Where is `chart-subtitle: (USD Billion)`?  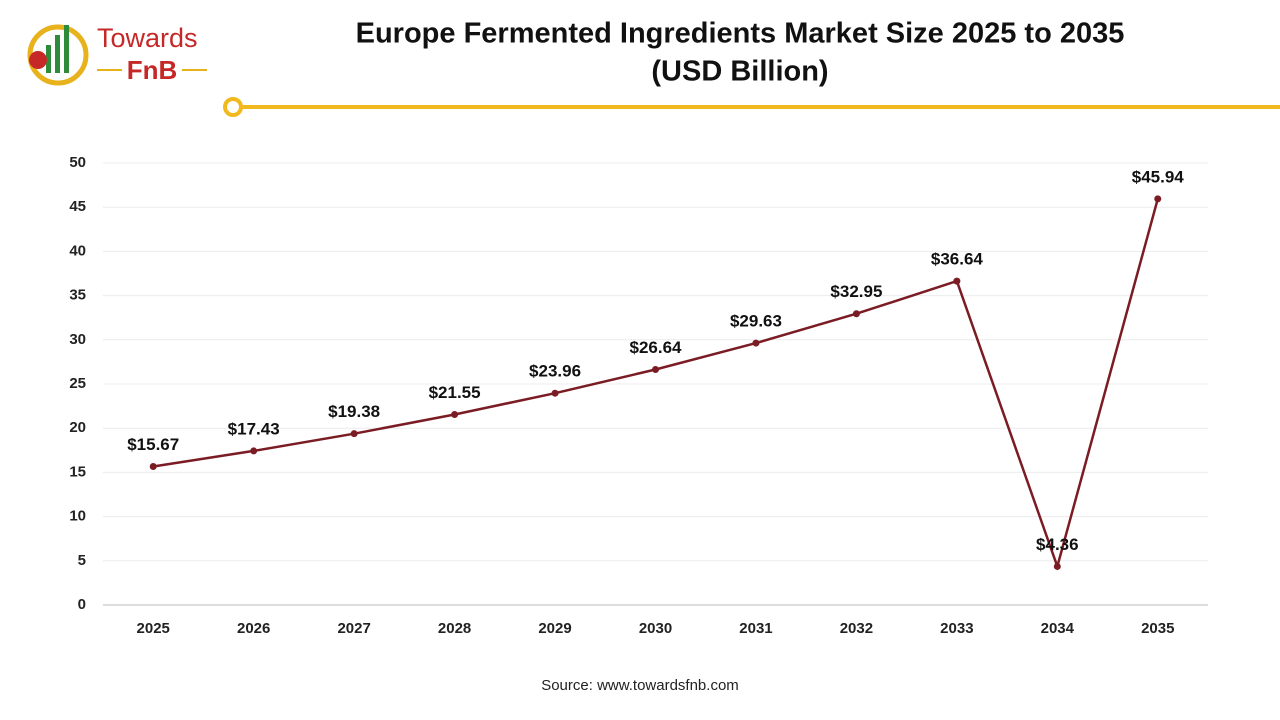
chart-subtitle: (USD Billion) is located at coordinates (739, 72).